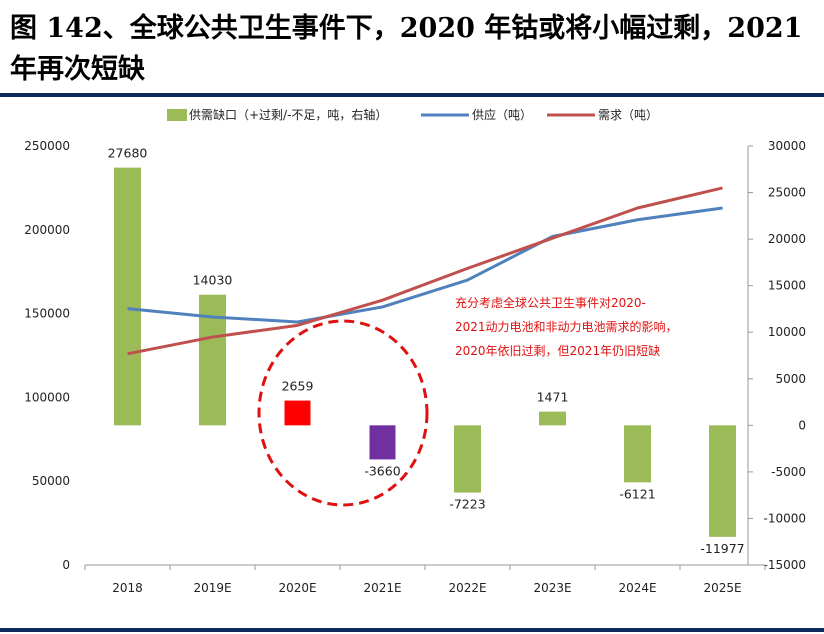  Describe the element at coordinates (212, 588) in the screenshot. I see `x-axis-tick-label: 2019E` at that location.